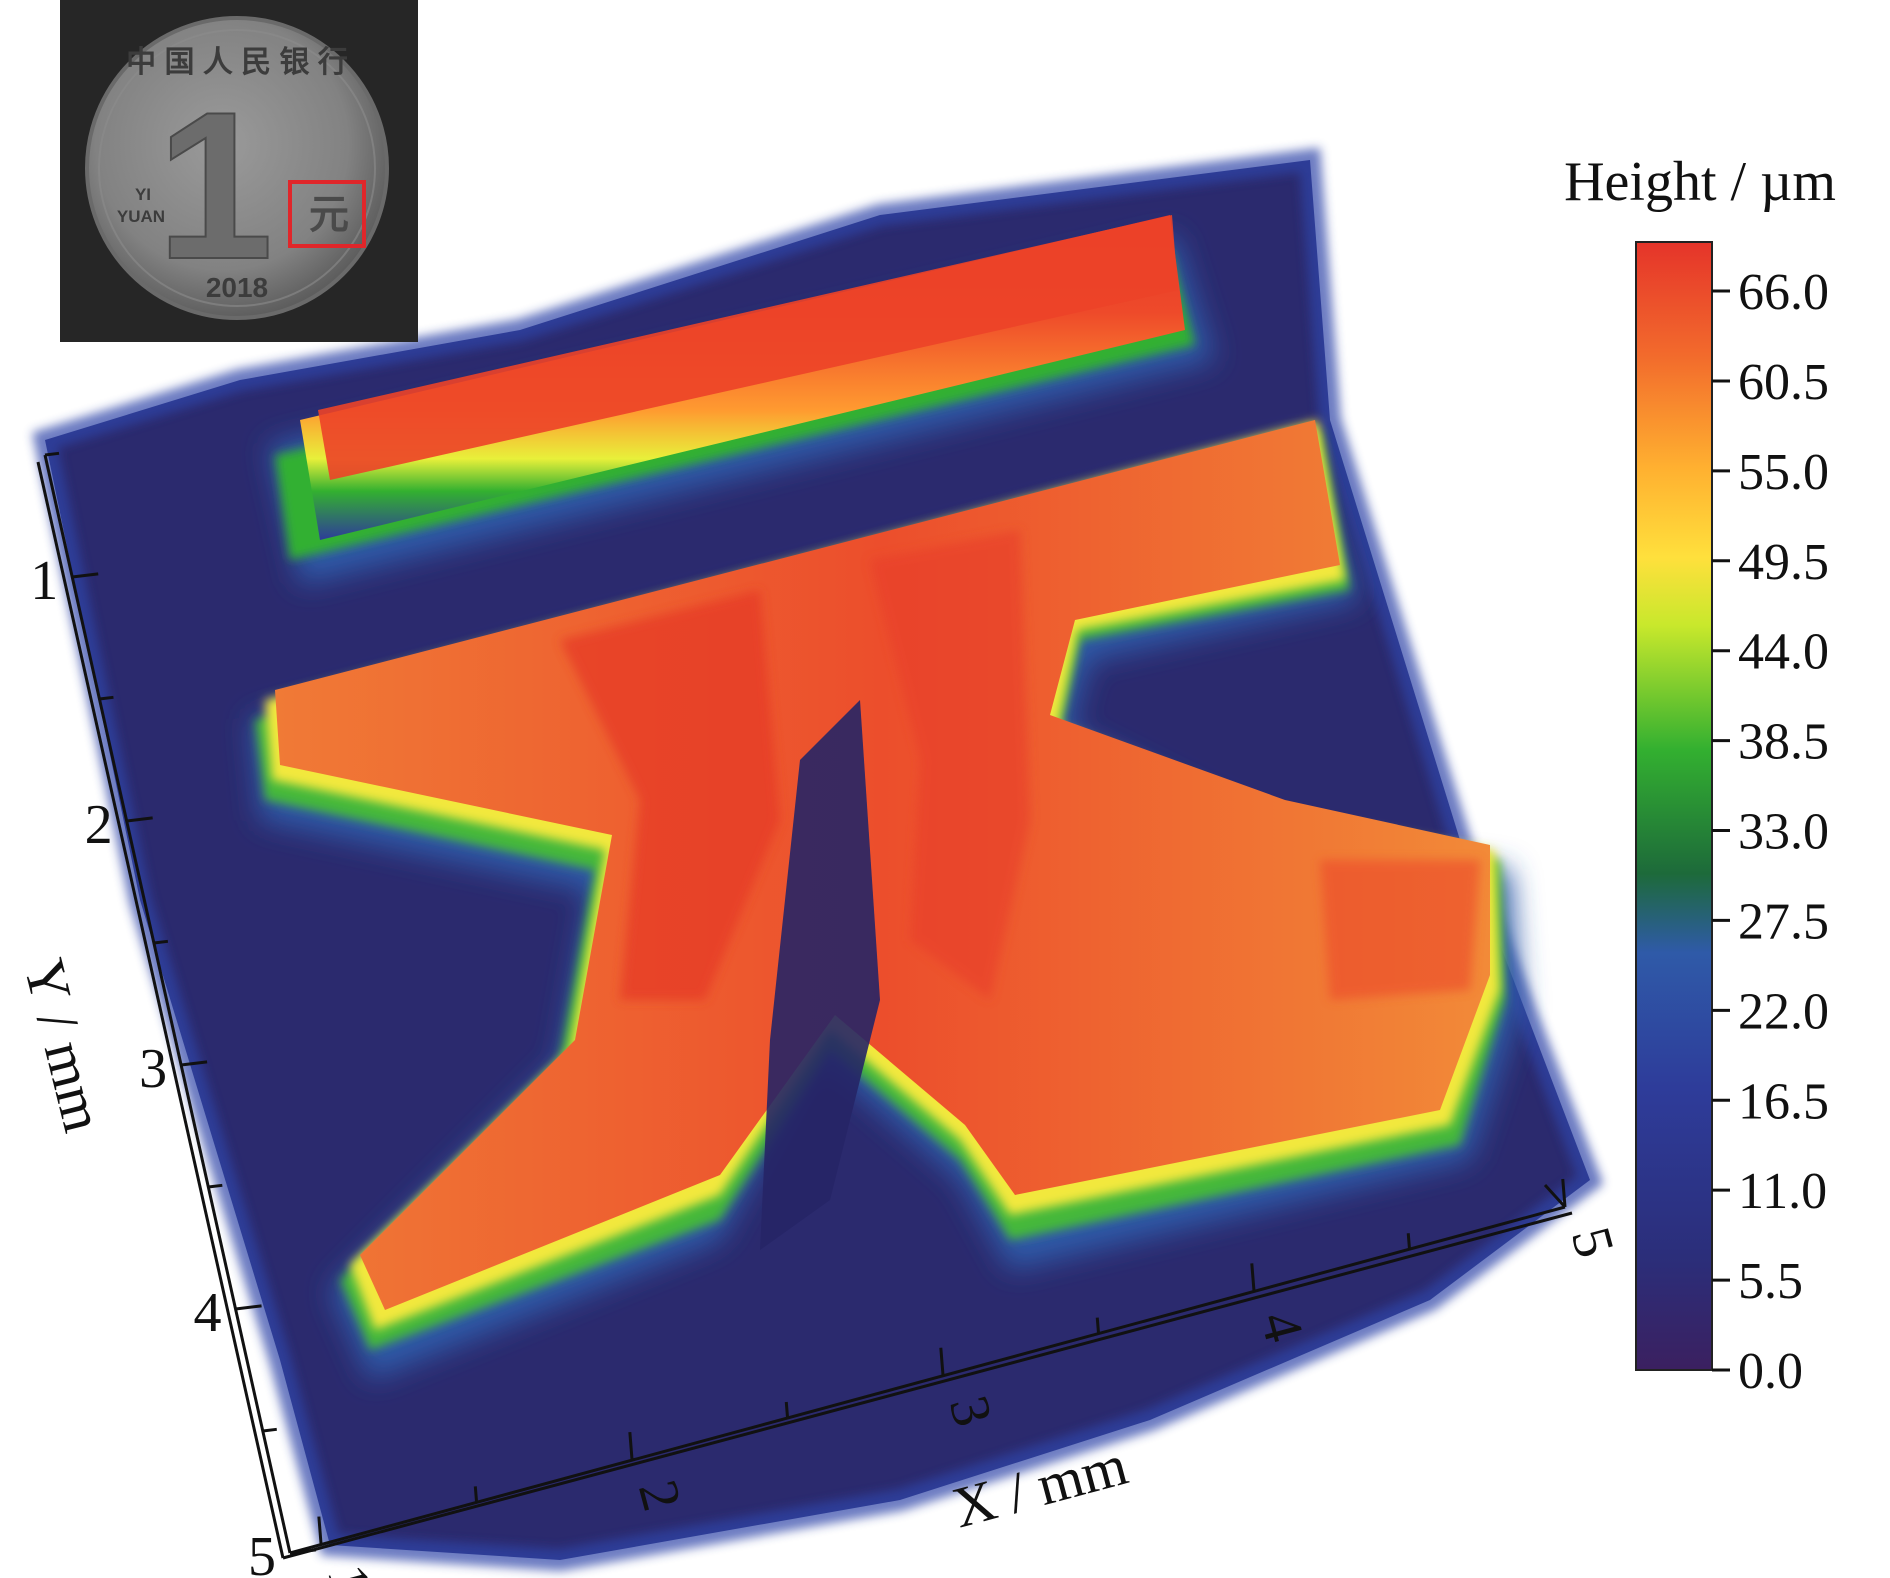 The width and height of the screenshot is (1890, 1578). Describe the element at coordinates (237, 62) in the screenshot. I see `coin-top-text: 中 国 人 民 银 行` at that location.